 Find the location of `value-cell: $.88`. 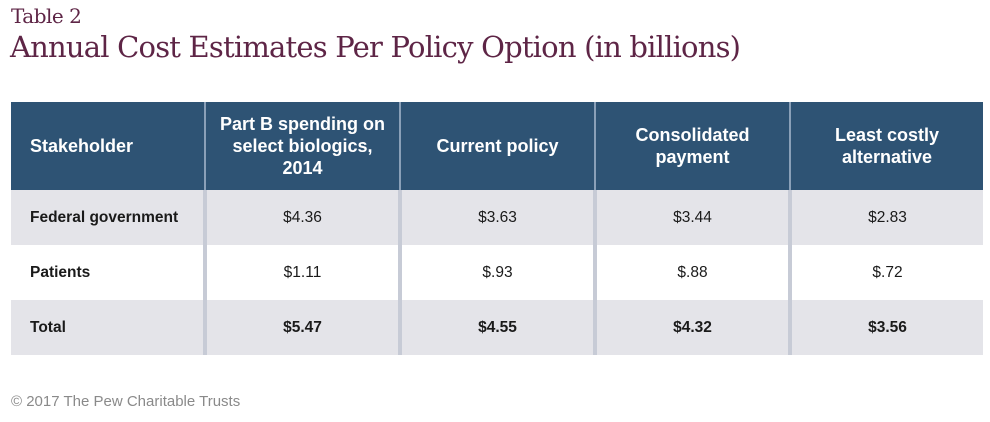

value-cell: $.88 is located at coordinates (691, 272).